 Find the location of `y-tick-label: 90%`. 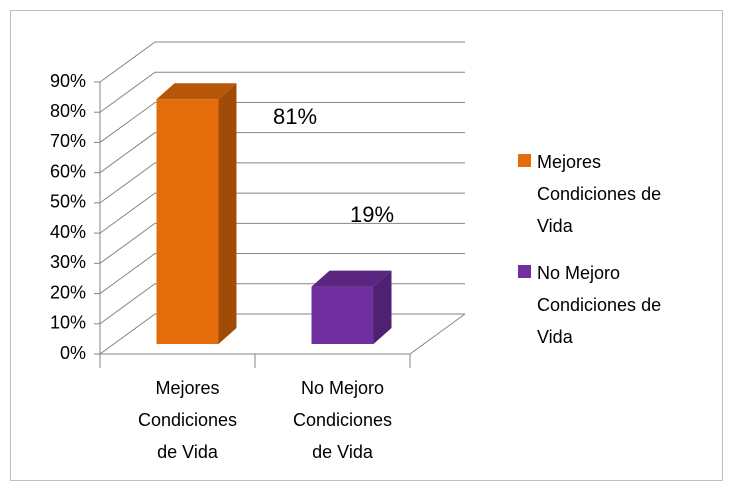

y-tick-label: 90% is located at coordinates (68, 81).